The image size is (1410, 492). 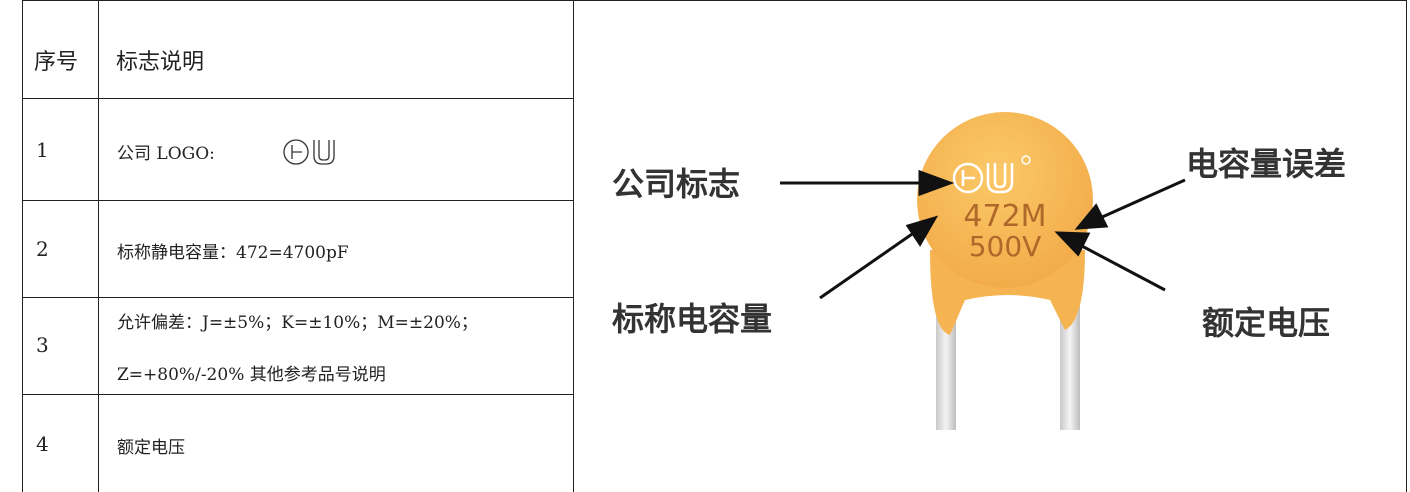 I want to click on row-number: 4, so click(x=42, y=444).